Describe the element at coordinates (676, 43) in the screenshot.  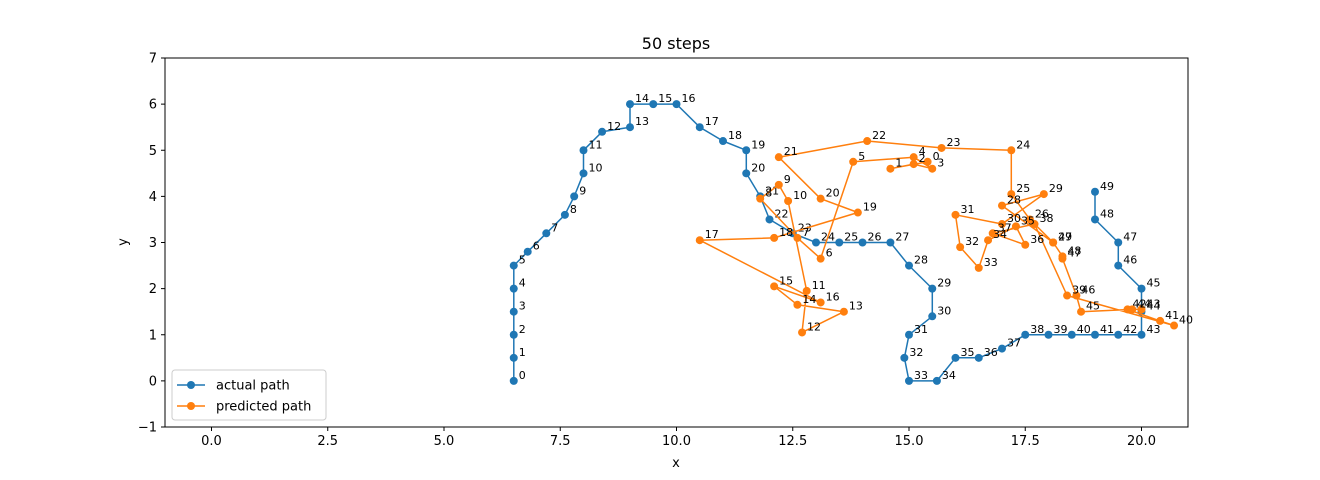
I see `chart-title: 50 steps` at that location.